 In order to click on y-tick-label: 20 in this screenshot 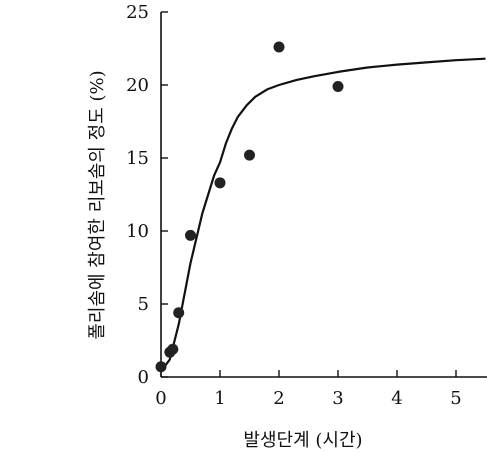, I will do `click(137, 85)`.